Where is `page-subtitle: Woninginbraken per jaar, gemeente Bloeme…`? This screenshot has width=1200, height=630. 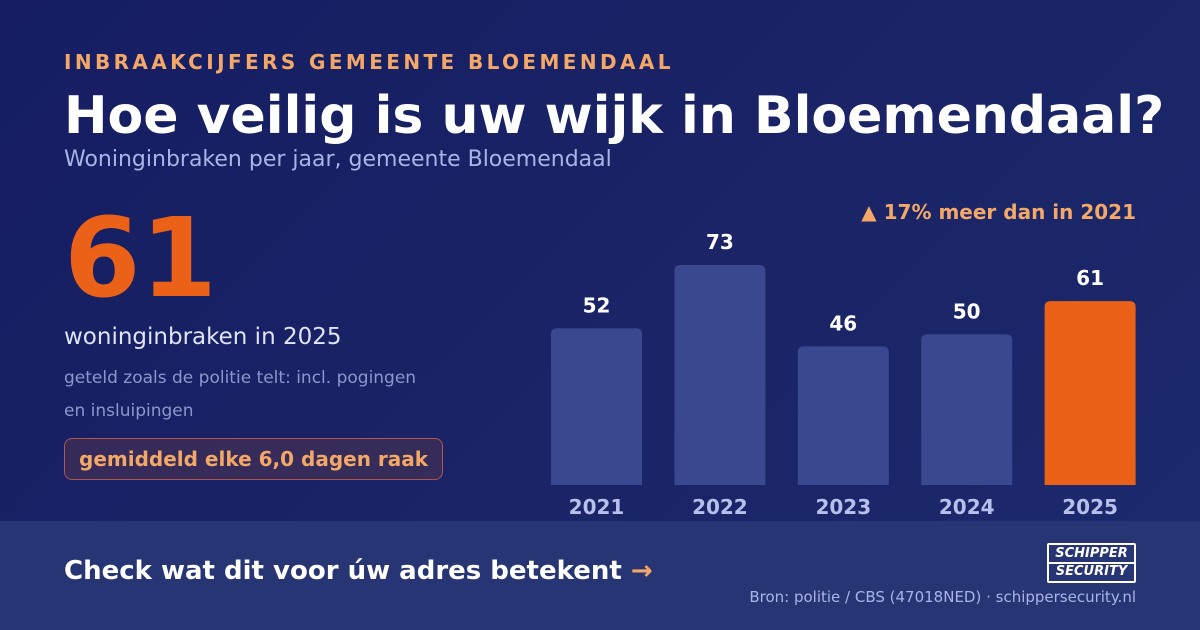
page-subtitle: Woninginbraken per jaar, gemeente Bloeme… is located at coordinates (338, 159).